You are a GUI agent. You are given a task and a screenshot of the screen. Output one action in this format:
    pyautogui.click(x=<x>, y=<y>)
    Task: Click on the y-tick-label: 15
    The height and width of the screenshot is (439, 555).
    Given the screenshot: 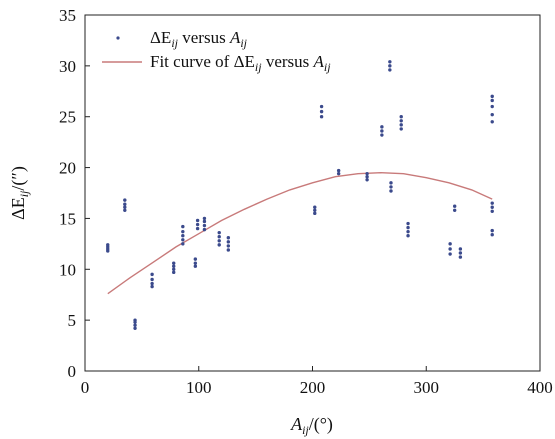 What is the action you would take?
    pyautogui.click(x=67, y=218)
    